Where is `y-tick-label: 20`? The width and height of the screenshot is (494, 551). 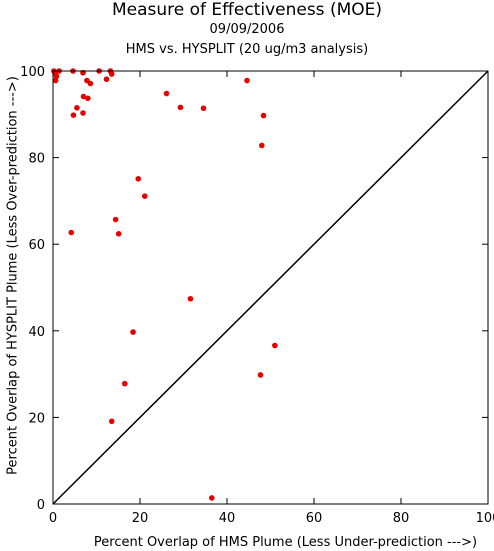
y-tick-label: 20 is located at coordinates (36, 418).